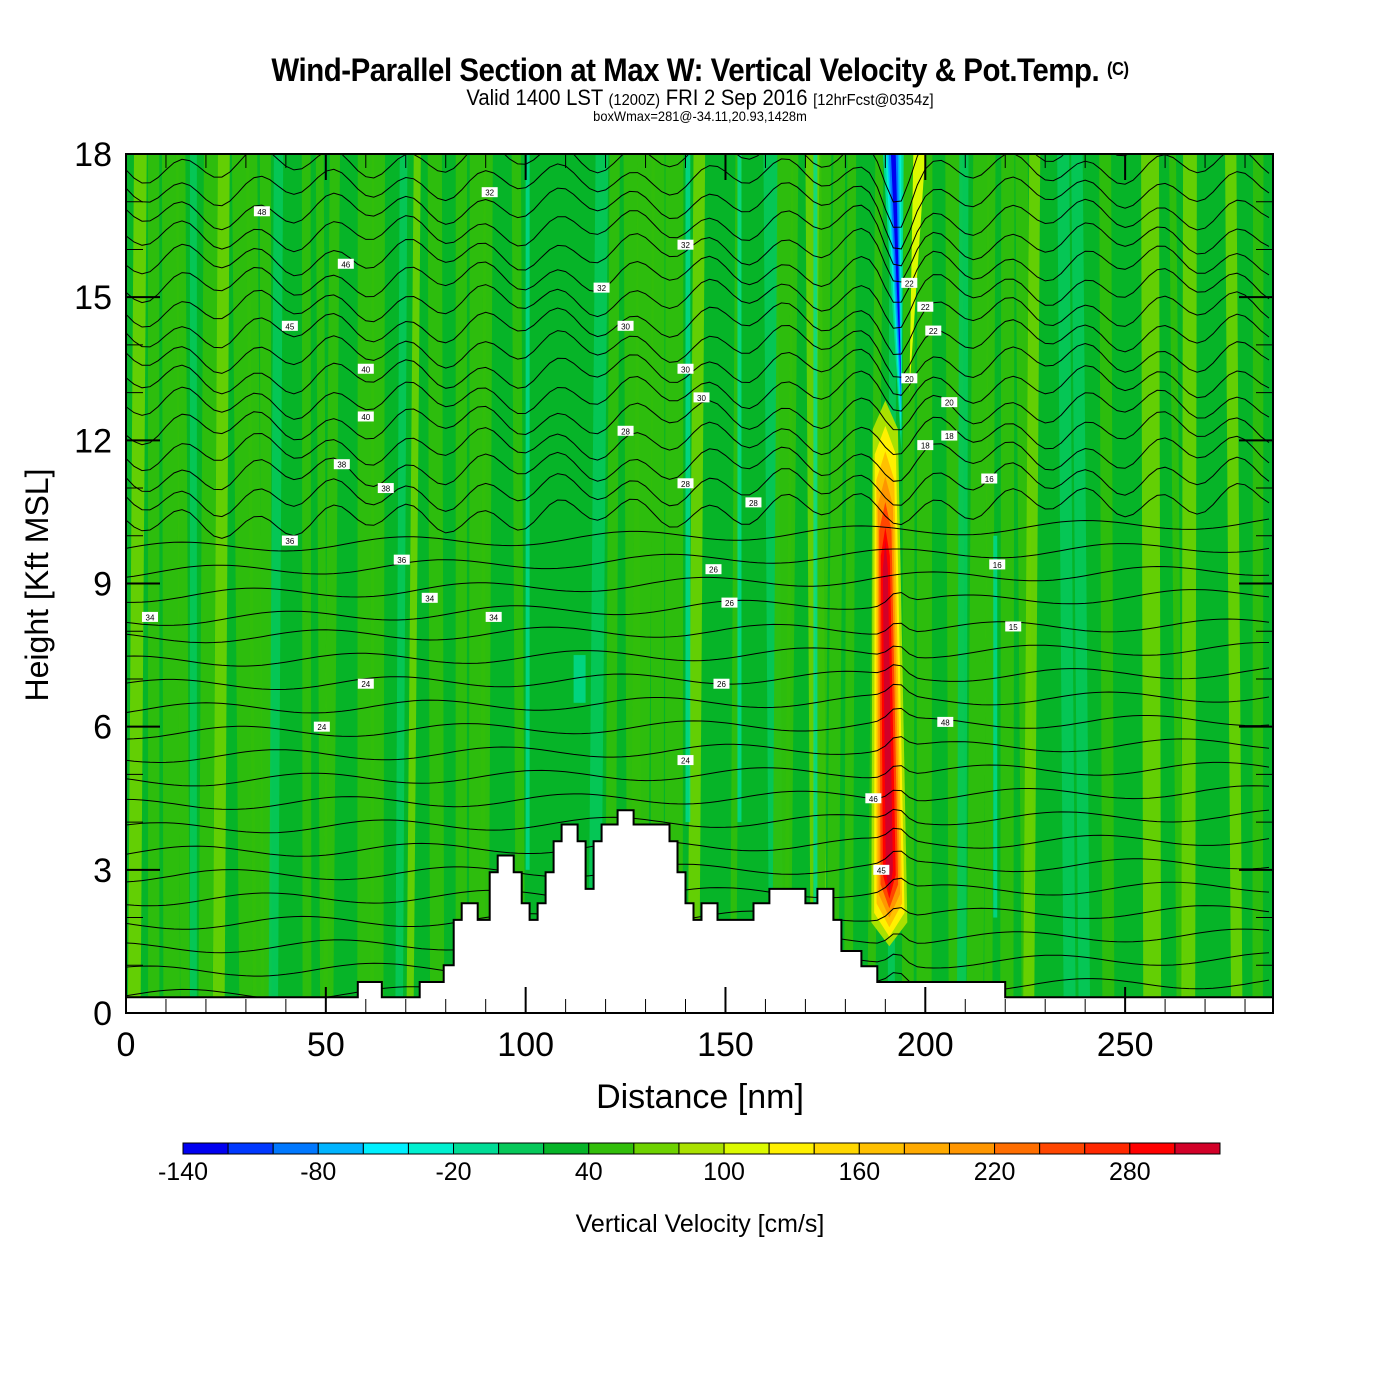  What do you see at coordinates (685, 760) in the screenshot?
I see `contour-label: 24` at bounding box center [685, 760].